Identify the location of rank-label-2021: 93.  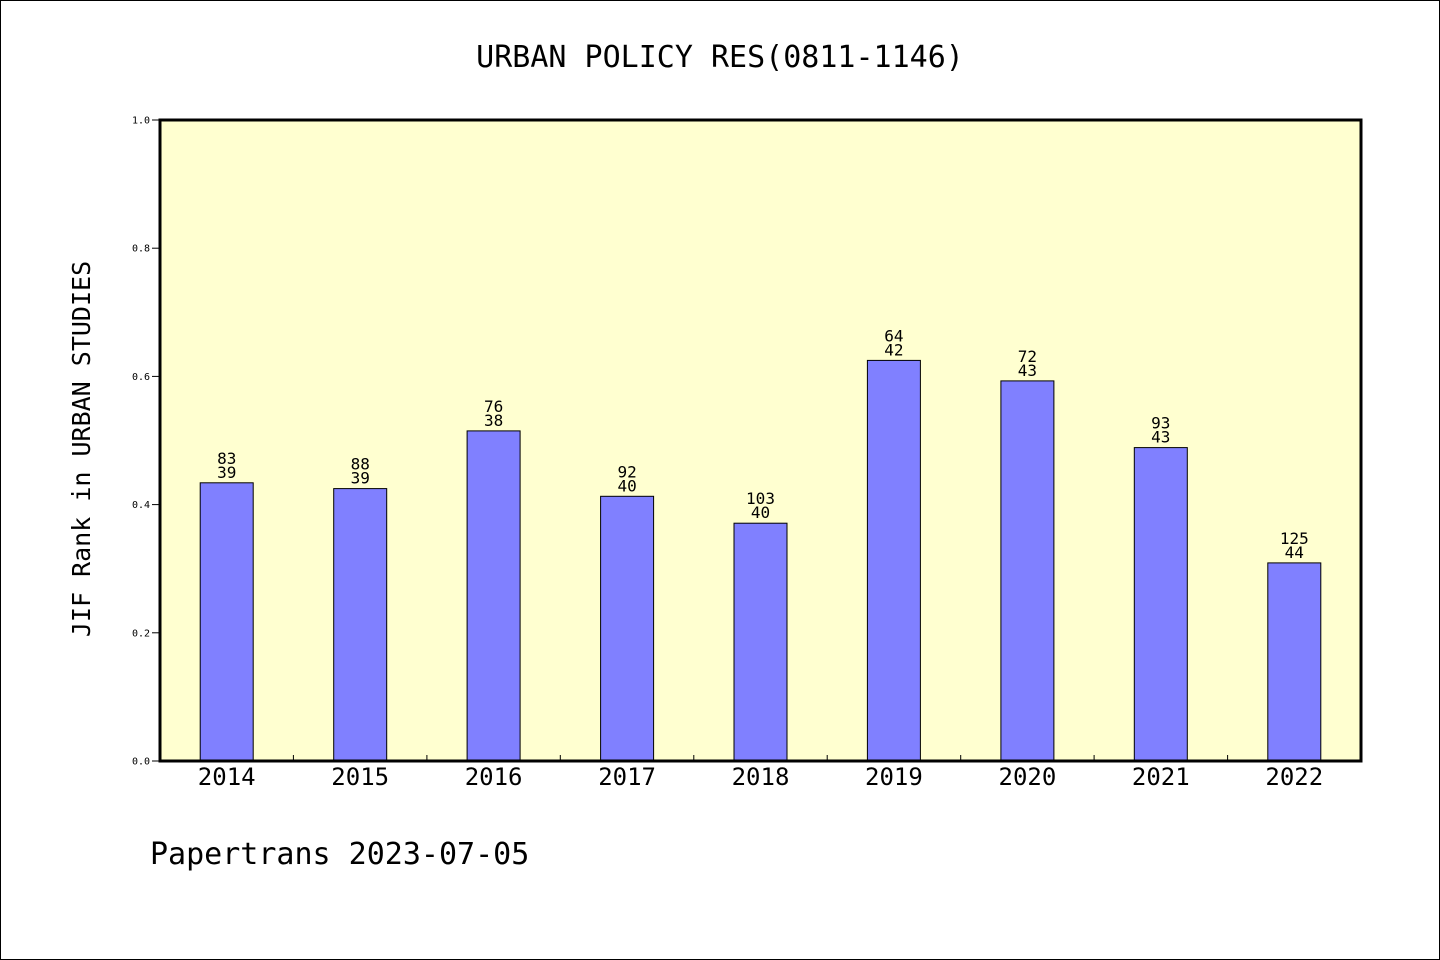
(1160, 423).